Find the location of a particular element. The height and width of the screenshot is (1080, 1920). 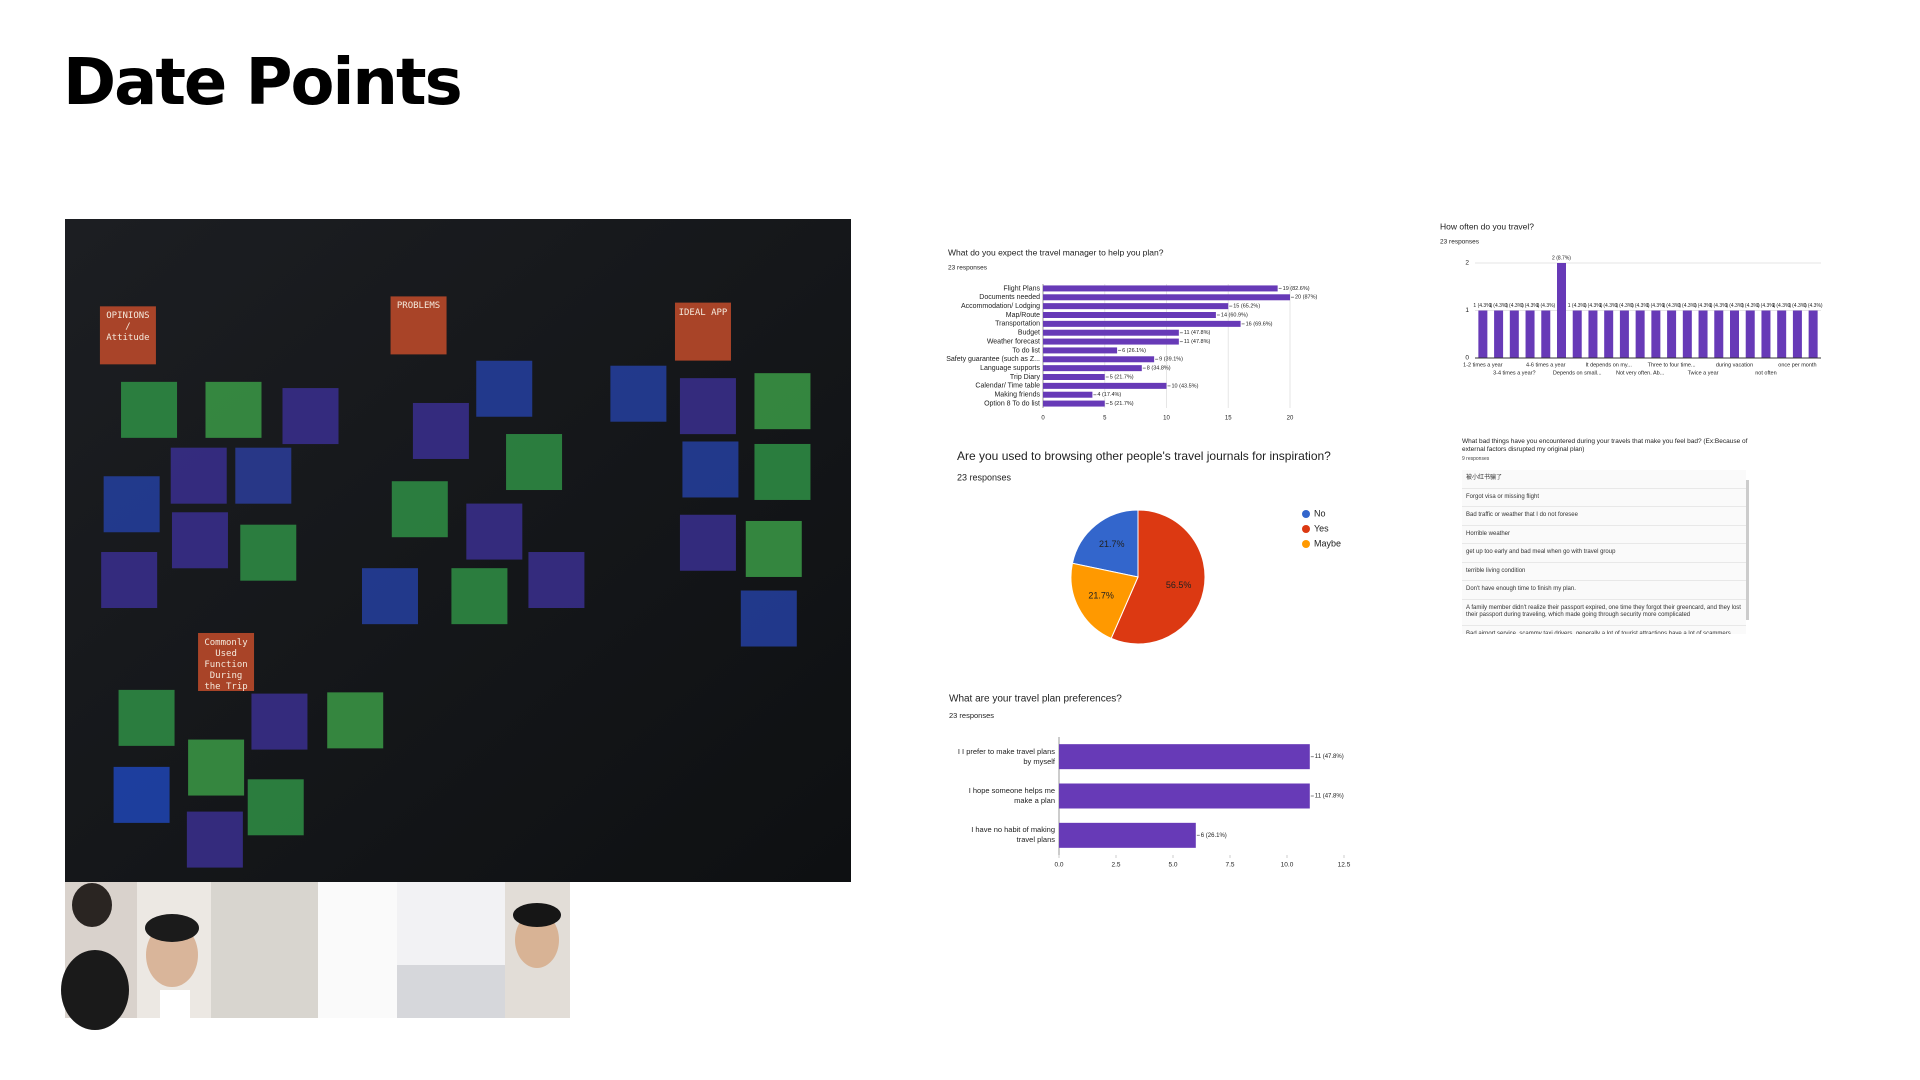

legend-label: No is located at coordinates (1320, 513).